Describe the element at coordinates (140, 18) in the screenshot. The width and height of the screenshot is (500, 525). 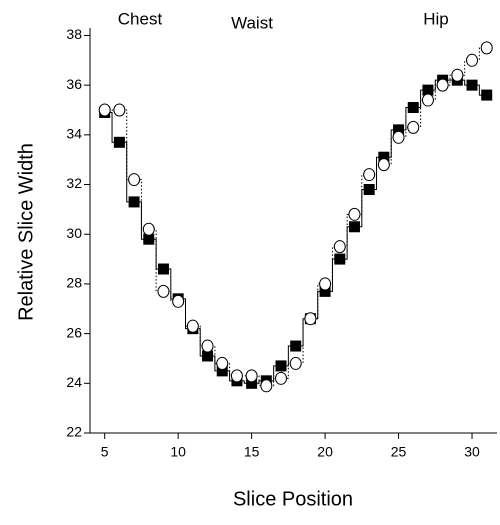
I see `annotation: Chest` at that location.